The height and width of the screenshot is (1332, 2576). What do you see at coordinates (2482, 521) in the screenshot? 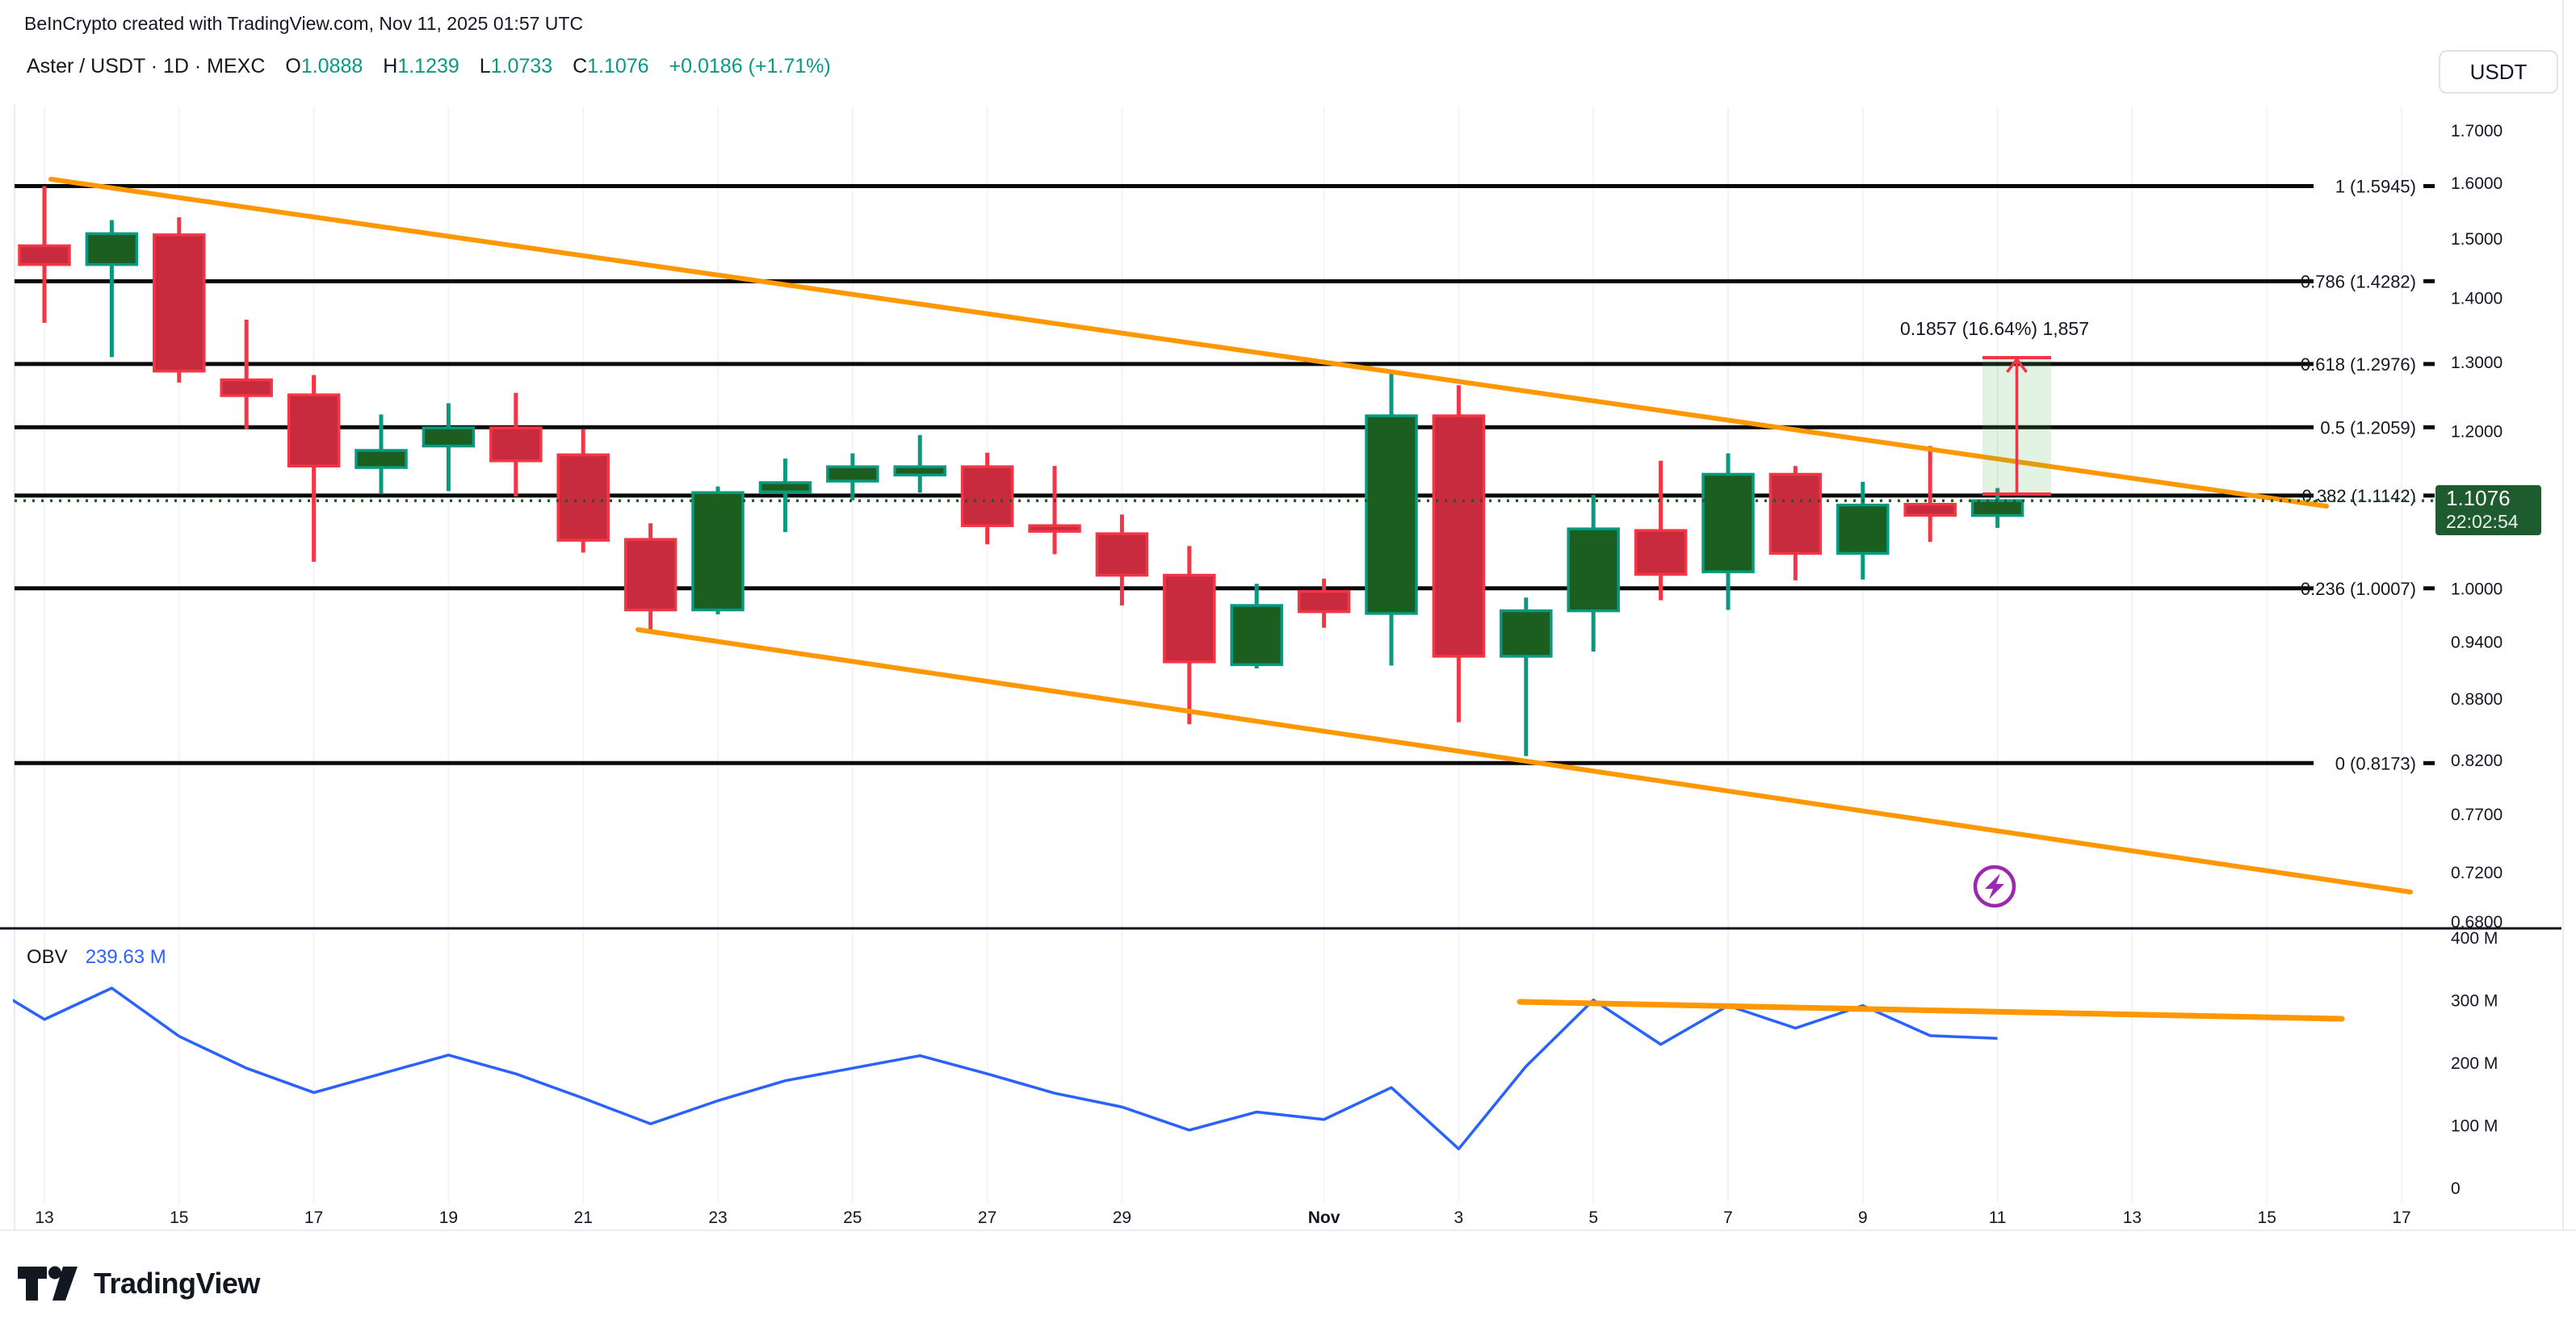
I see `candle-countdown: 22:02:54` at bounding box center [2482, 521].